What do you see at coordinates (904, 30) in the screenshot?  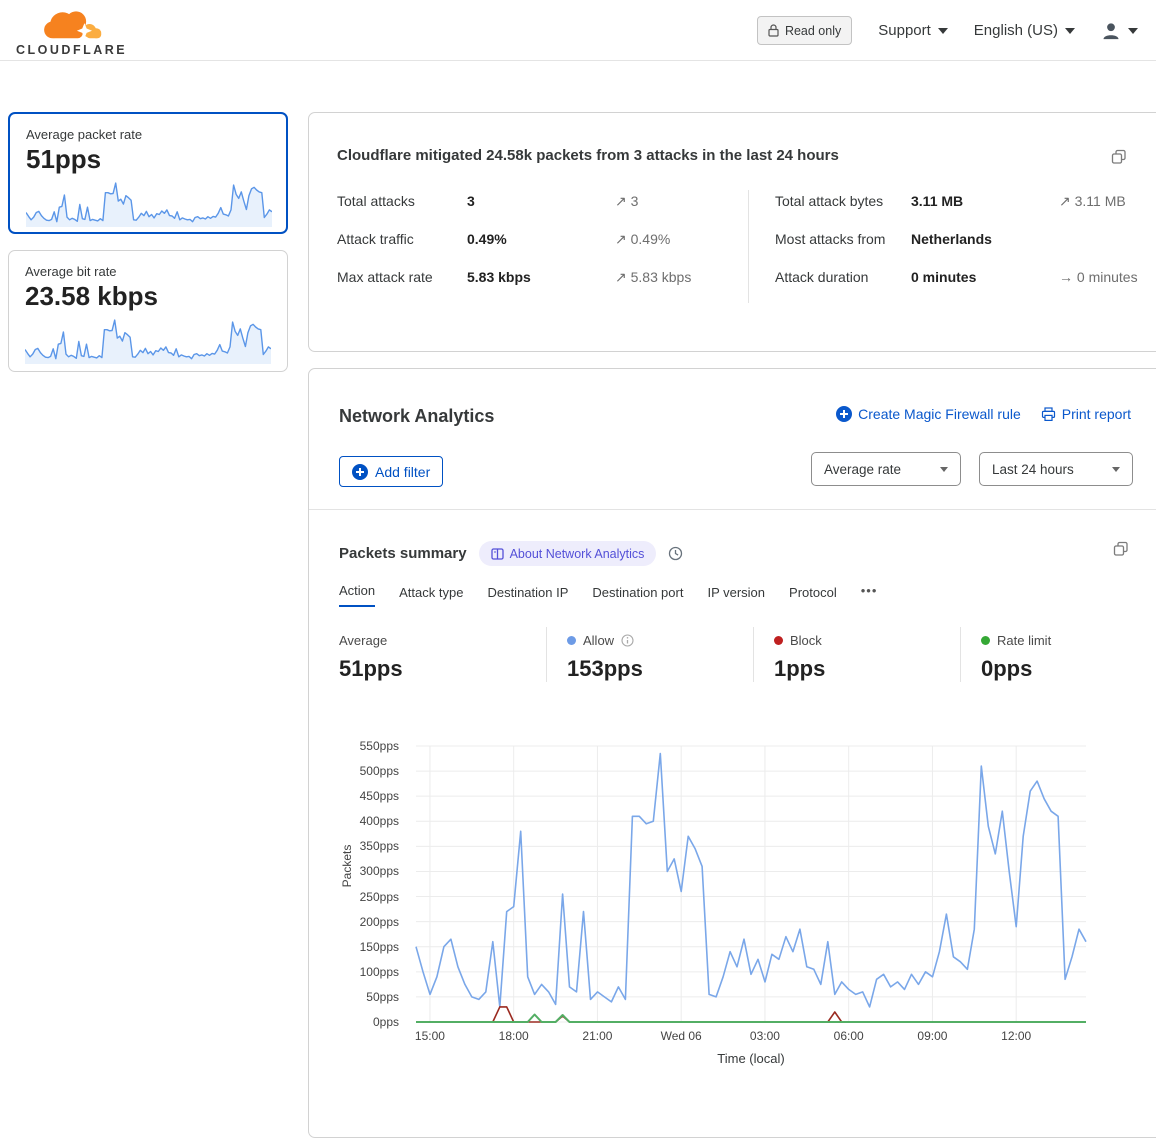 I see `support-label: Support` at bounding box center [904, 30].